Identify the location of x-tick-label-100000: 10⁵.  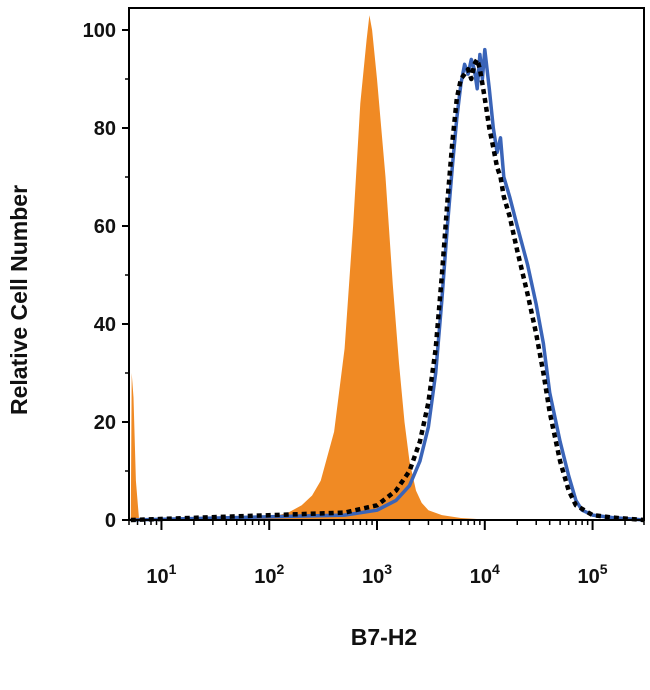
(593, 574).